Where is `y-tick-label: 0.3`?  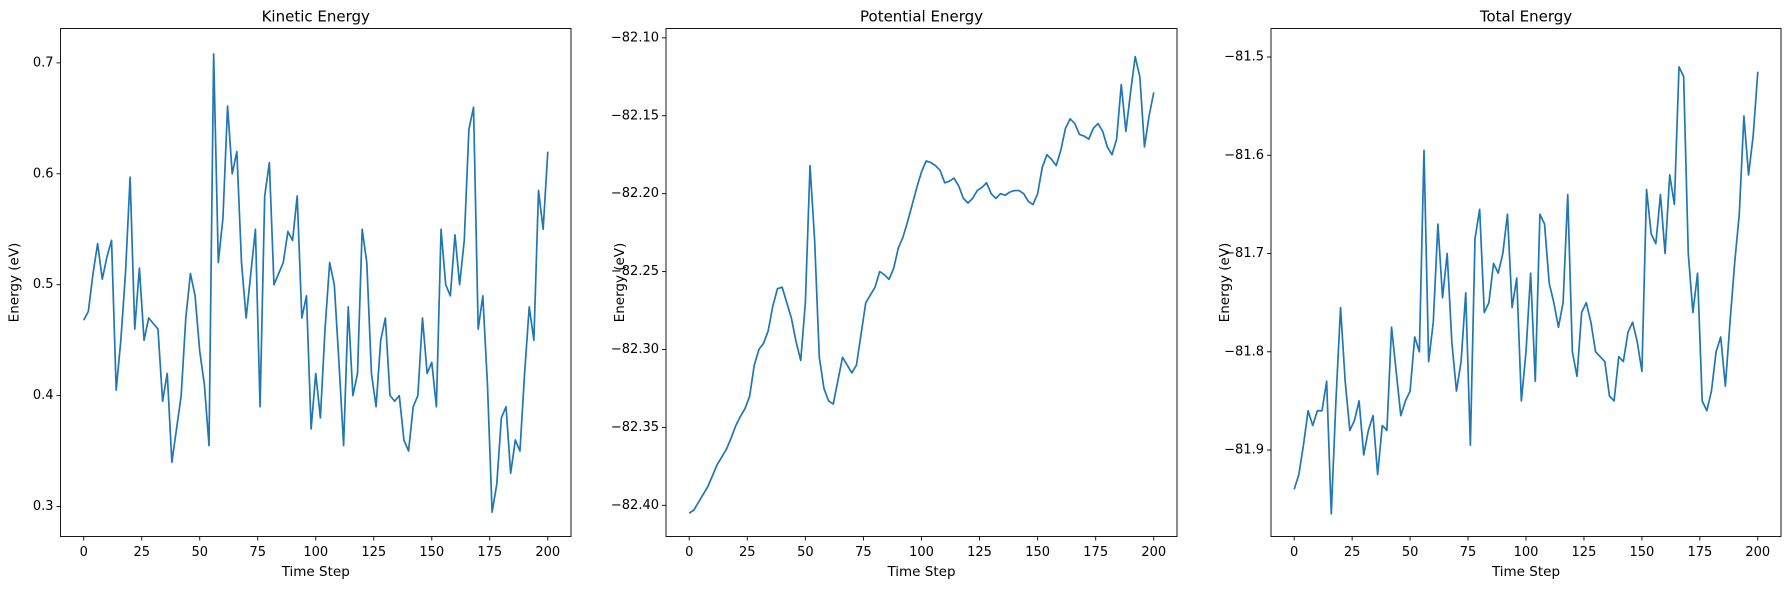
y-tick-label: 0.3 is located at coordinates (43, 506).